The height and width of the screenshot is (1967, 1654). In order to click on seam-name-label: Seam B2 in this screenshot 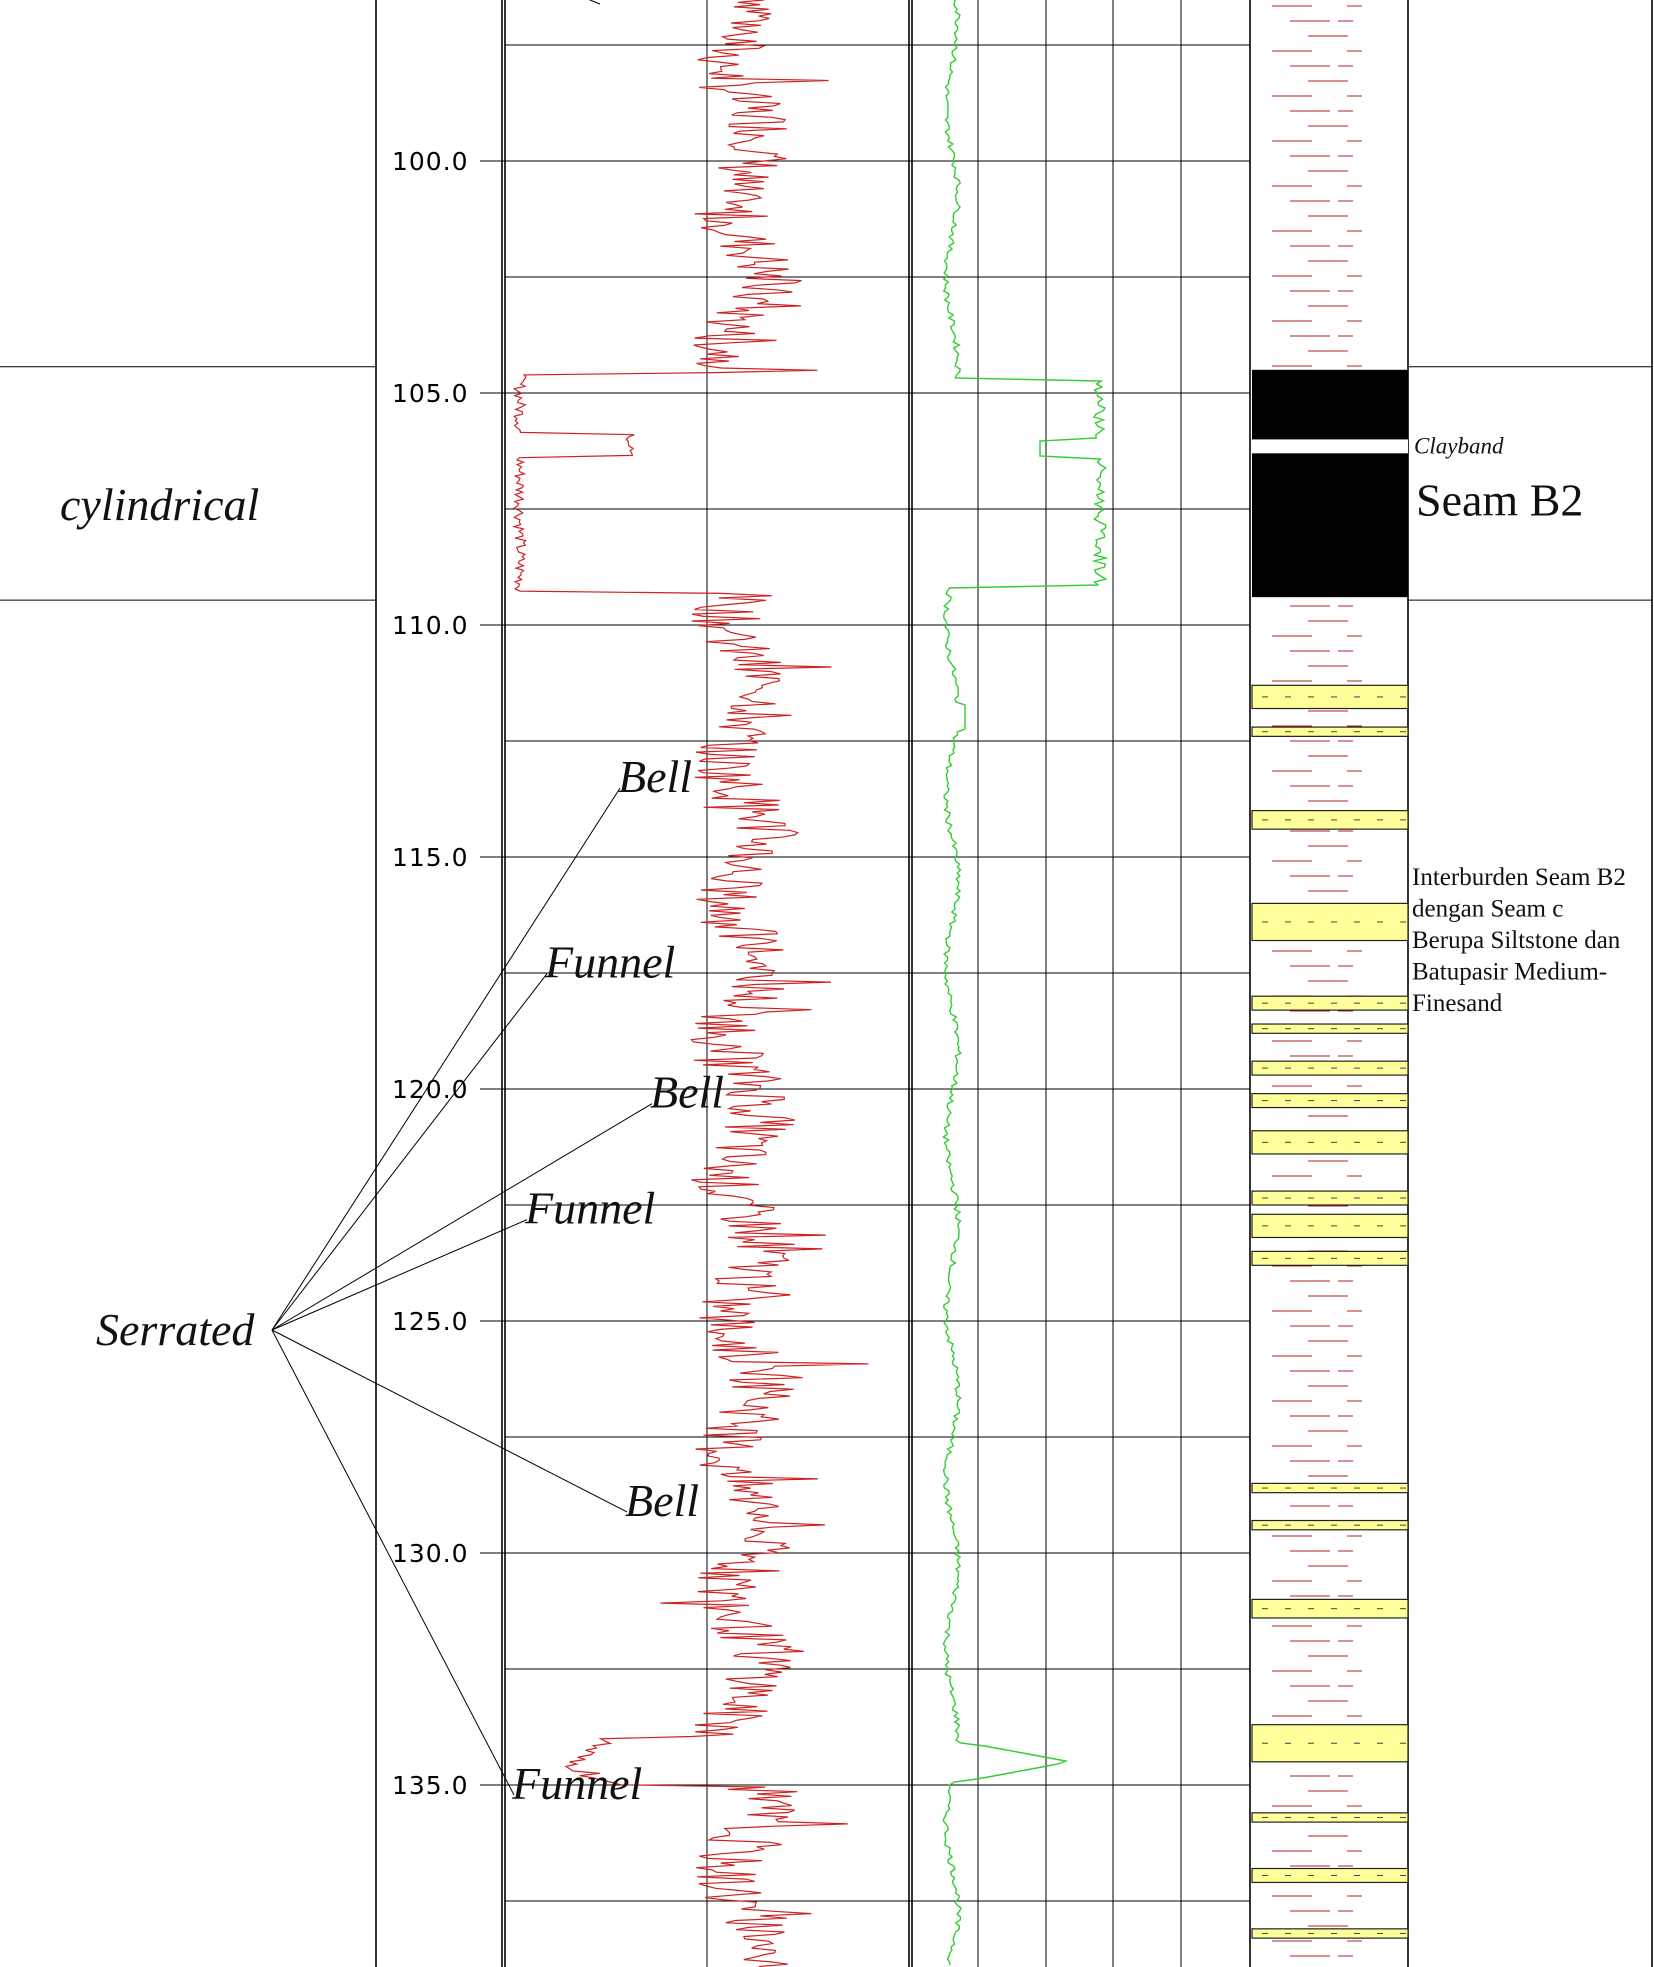, I will do `click(1499, 500)`.